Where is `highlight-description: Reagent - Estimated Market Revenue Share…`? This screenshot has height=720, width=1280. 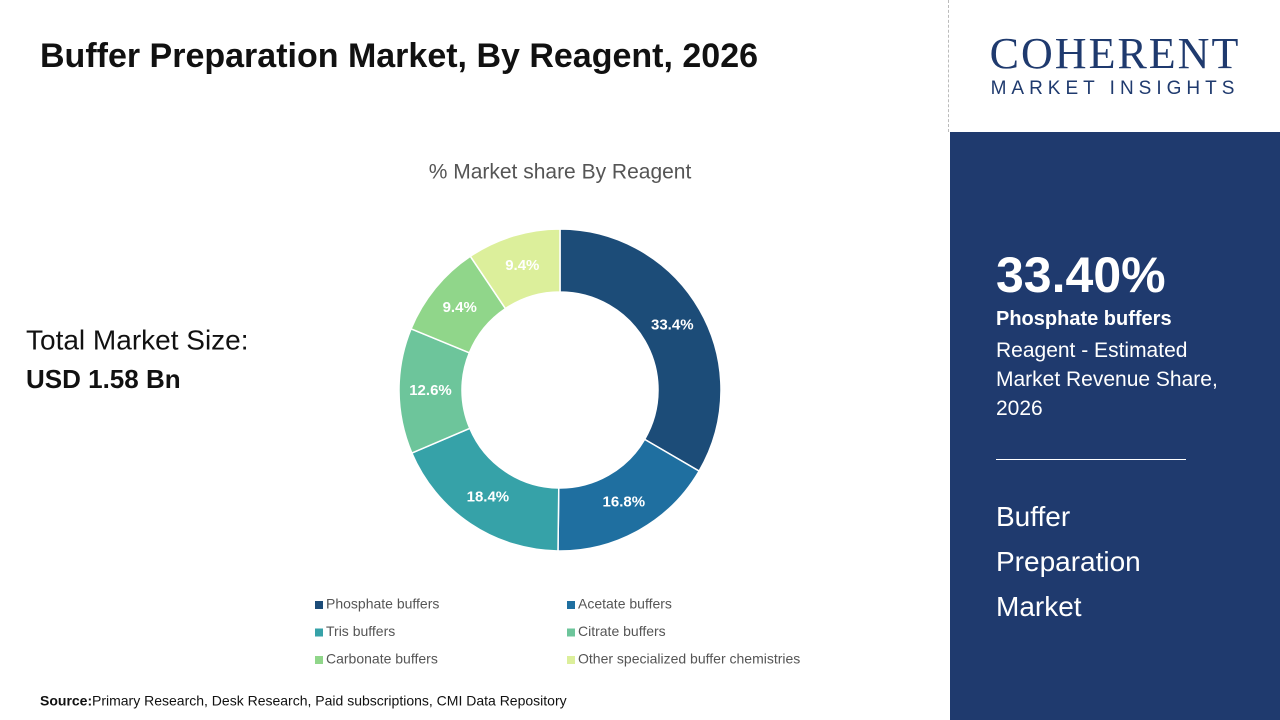 highlight-description: Reagent - Estimated Market Revenue Share… is located at coordinates (1107, 379).